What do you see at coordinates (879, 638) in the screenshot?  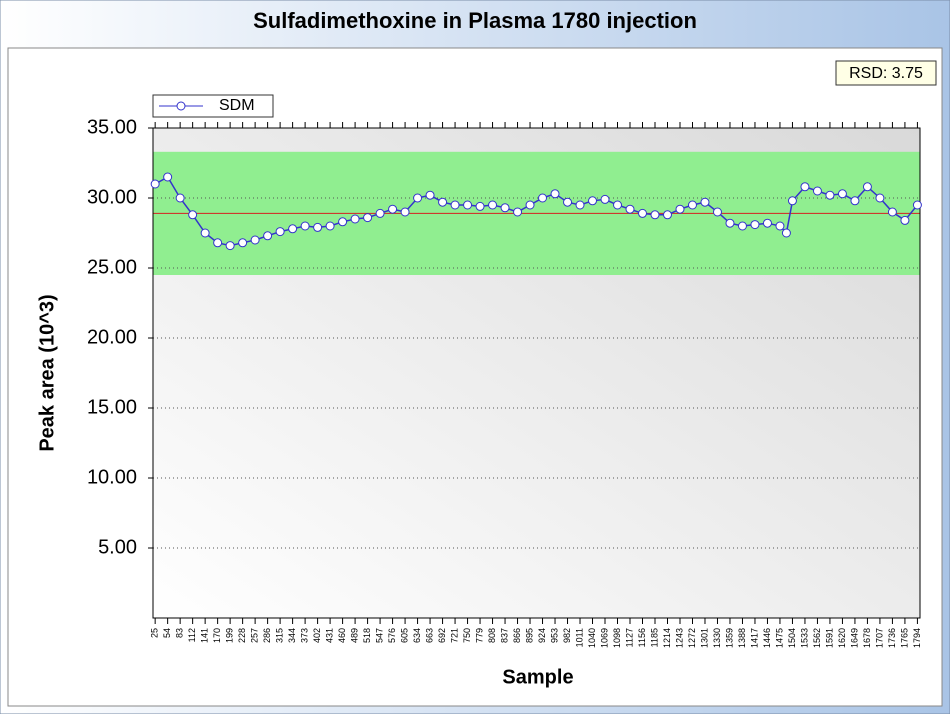 I see `x-tick-label: 1707` at bounding box center [879, 638].